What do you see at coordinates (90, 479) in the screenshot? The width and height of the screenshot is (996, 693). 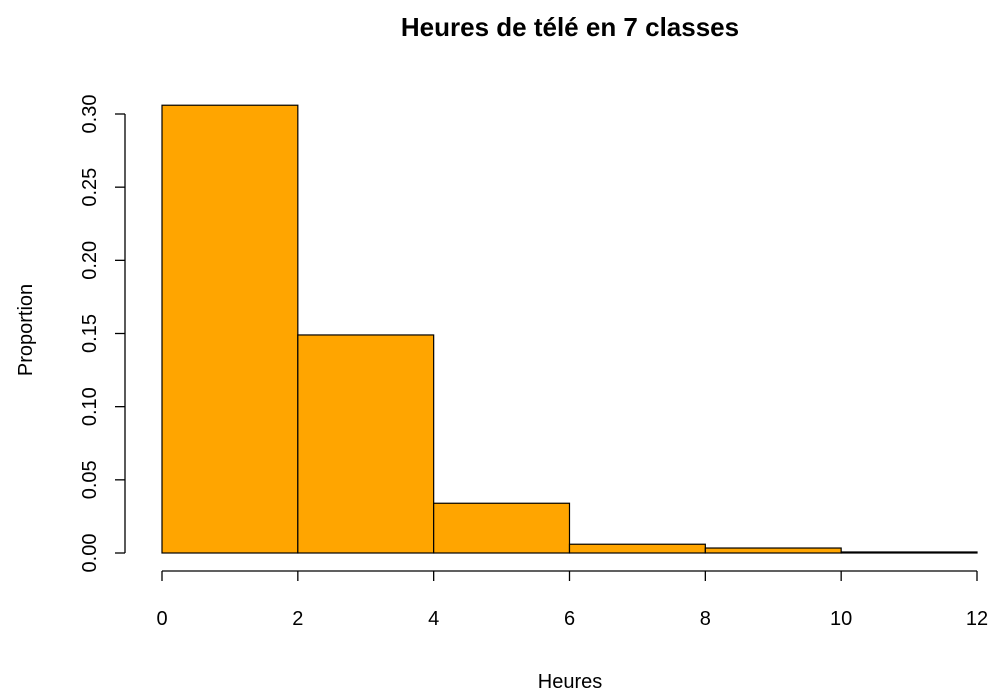 I see `y-tick-label: 0.05` at bounding box center [90, 479].